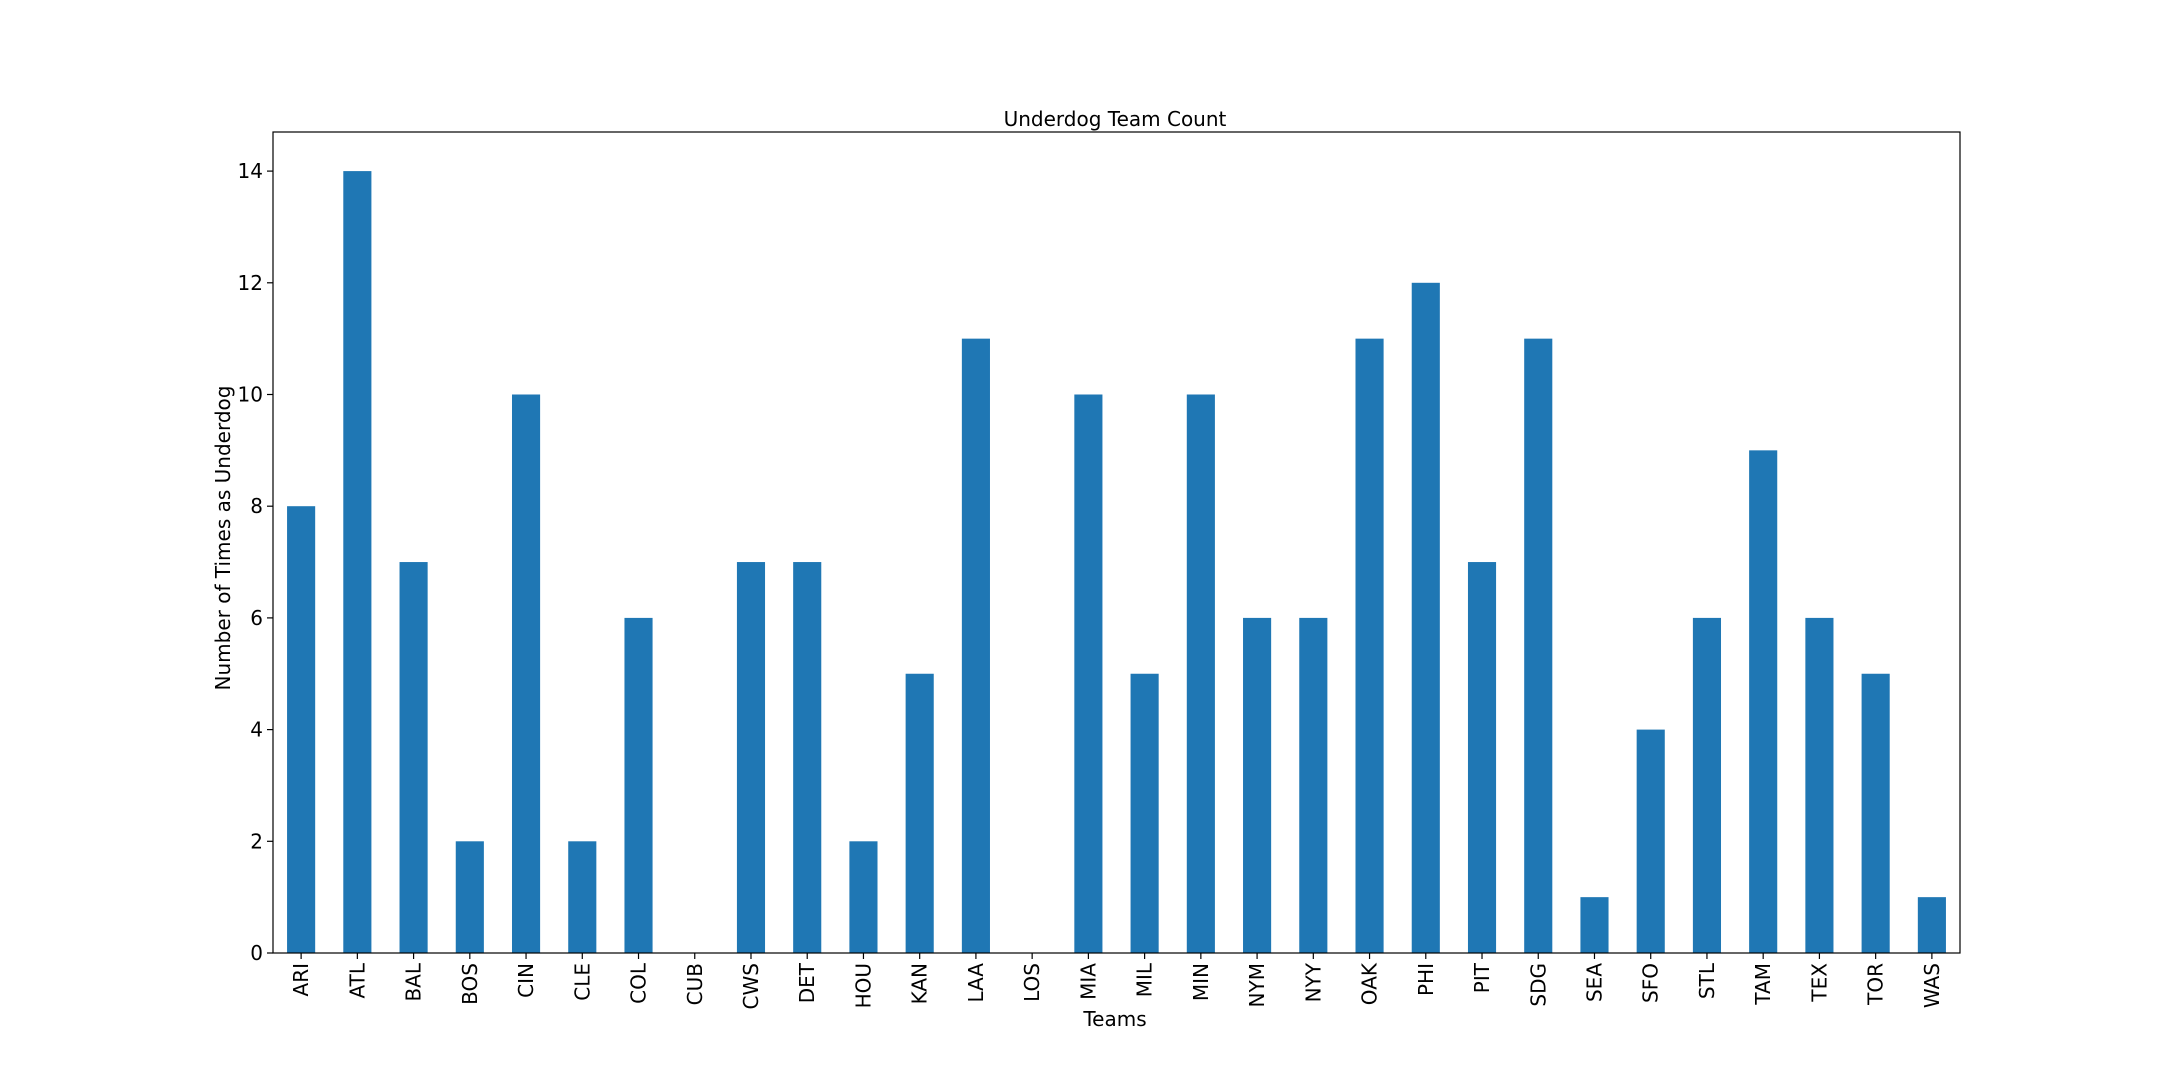 The height and width of the screenshot is (1084, 2160). Describe the element at coordinates (807, 757) in the screenshot. I see `bar-det` at that location.